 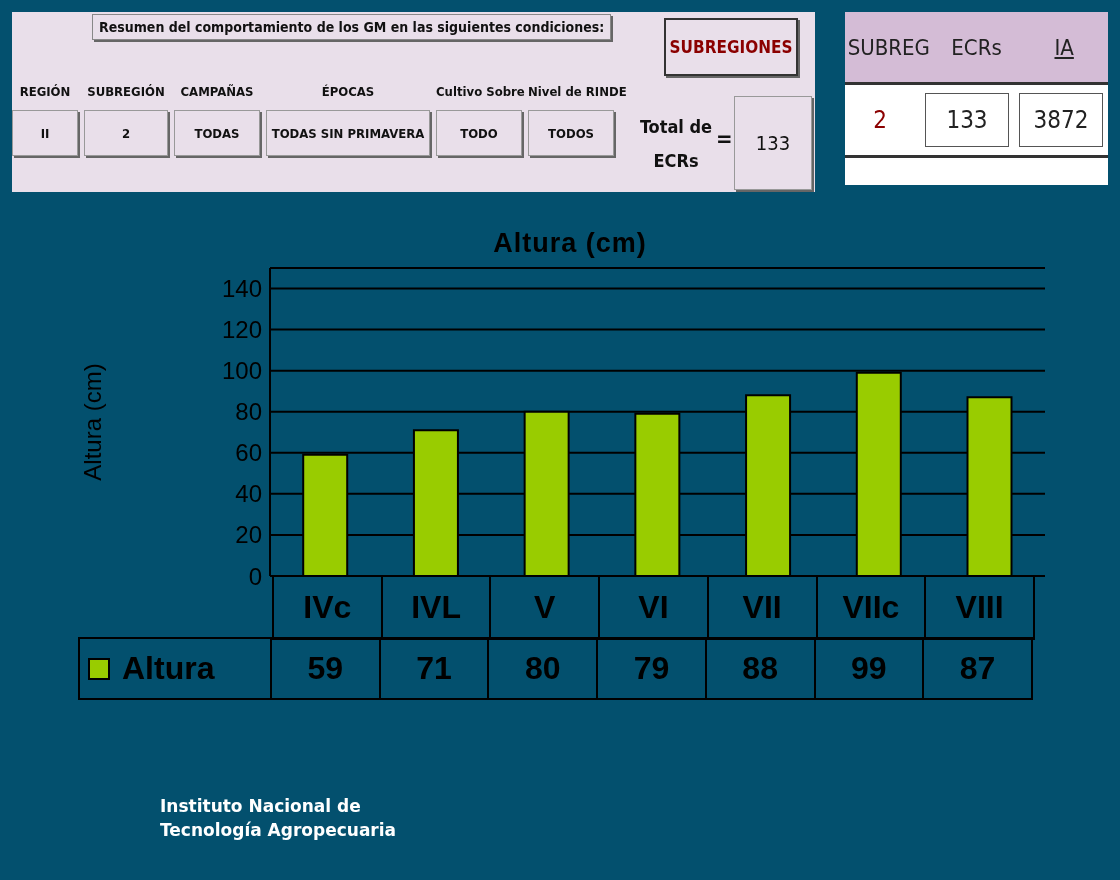 What do you see at coordinates (676, 143) in the screenshot?
I see `text: Total de ECRs` at bounding box center [676, 143].